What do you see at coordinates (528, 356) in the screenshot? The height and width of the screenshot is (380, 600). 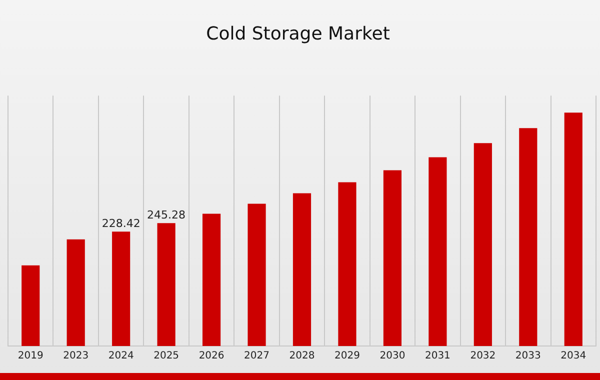 I see `x-tick-label: 2033` at bounding box center [528, 356].